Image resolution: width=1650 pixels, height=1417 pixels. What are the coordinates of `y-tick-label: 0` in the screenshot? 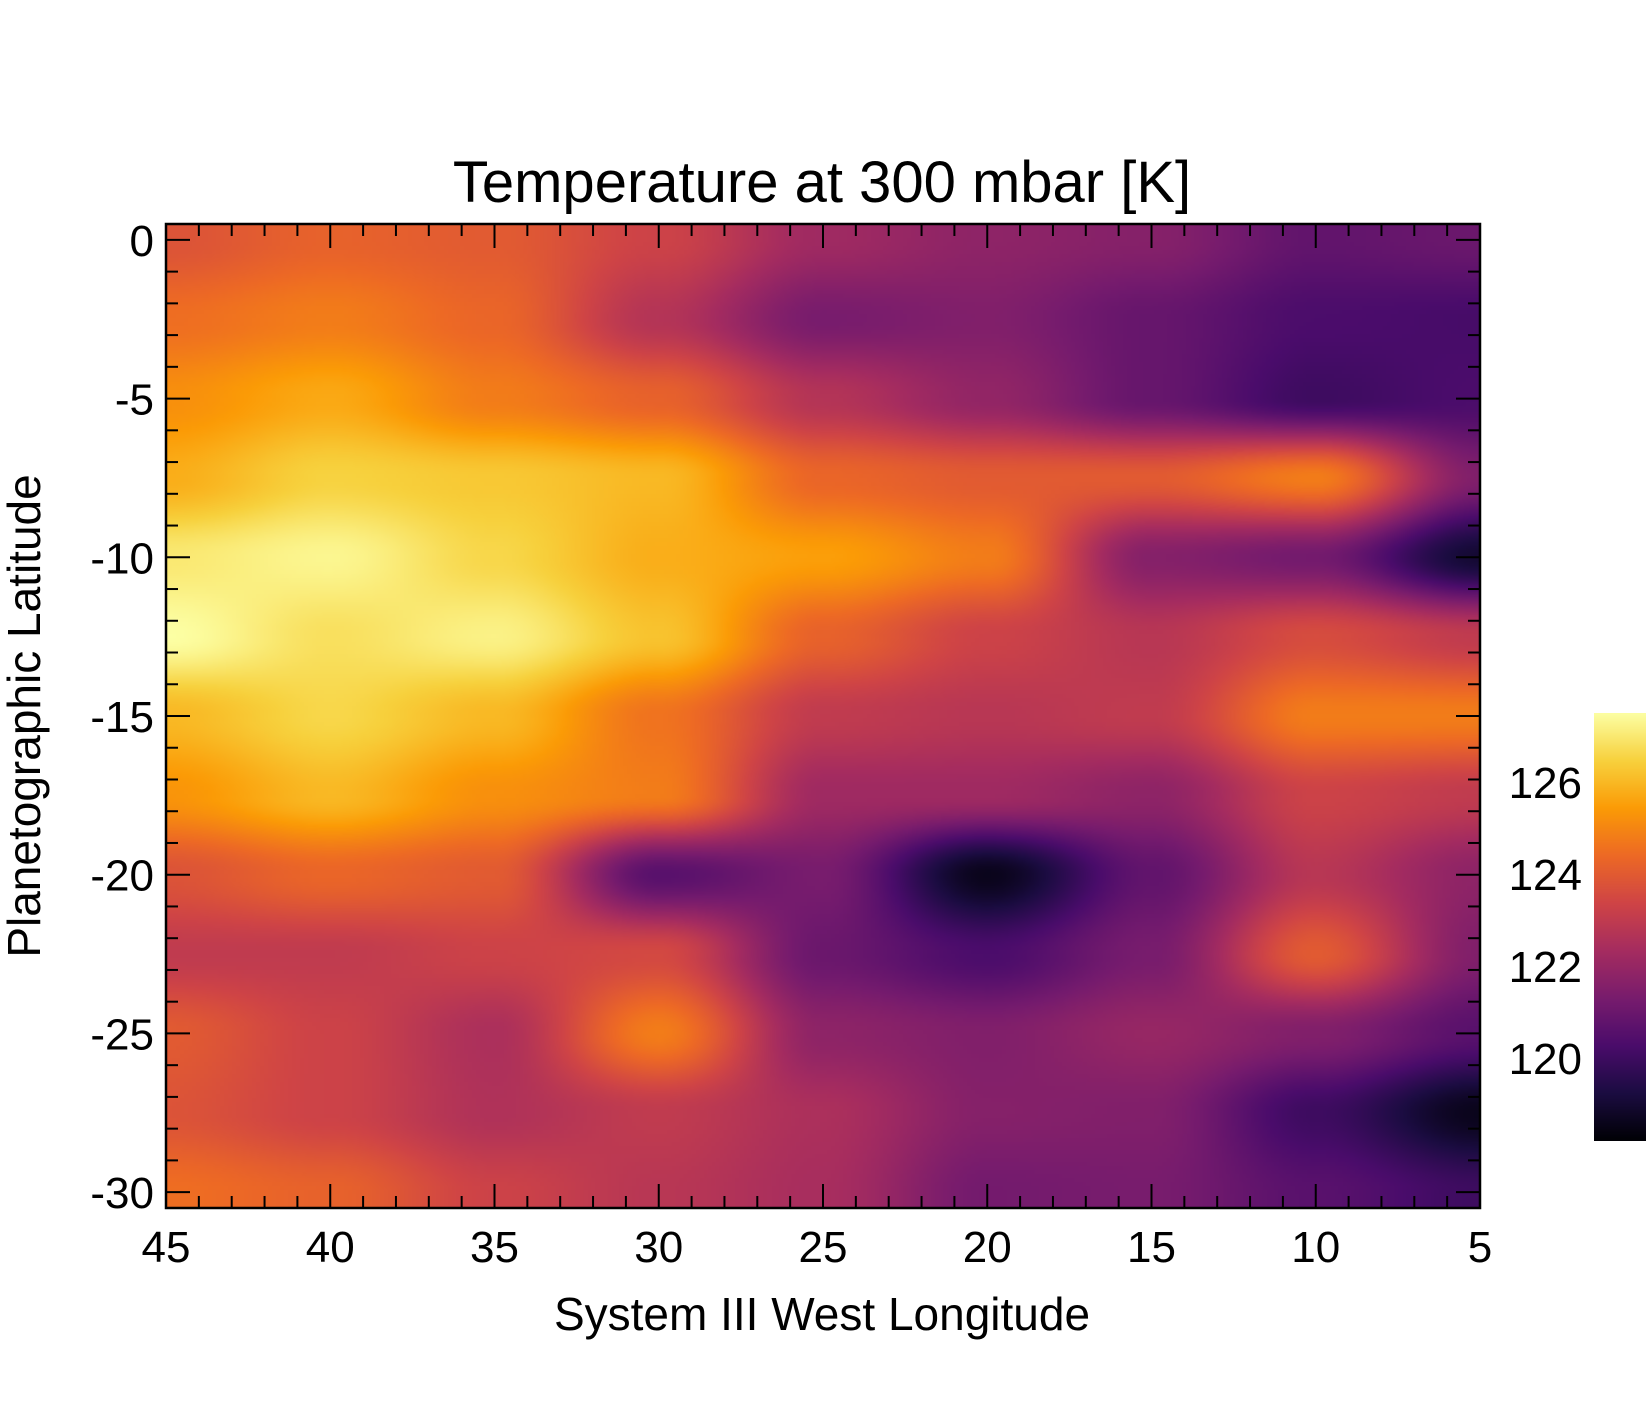 It's located at (142, 241).